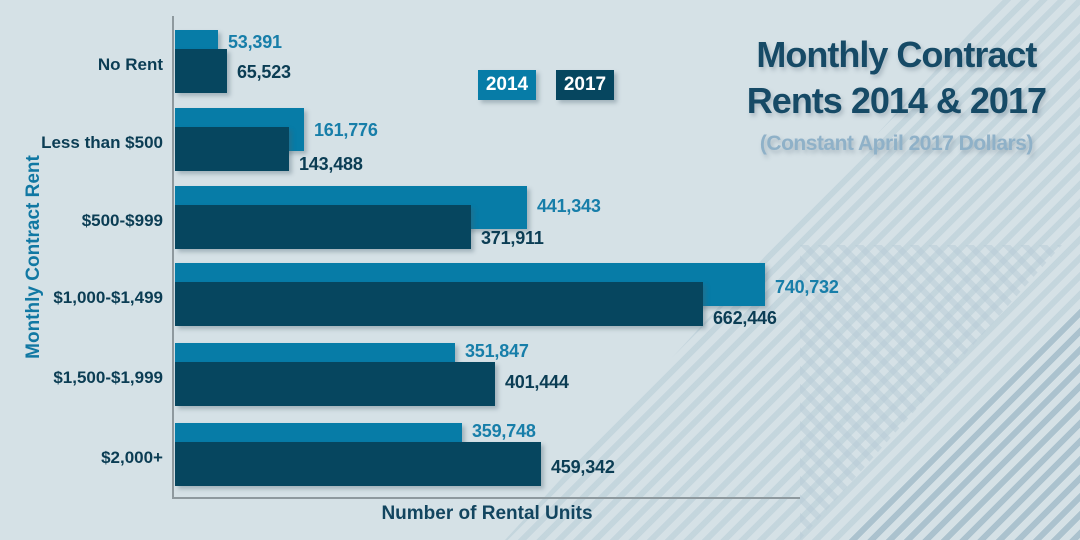  Describe the element at coordinates (896, 54) in the screenshot. I see `chart-title-line1: Monthly Contract` at that location.